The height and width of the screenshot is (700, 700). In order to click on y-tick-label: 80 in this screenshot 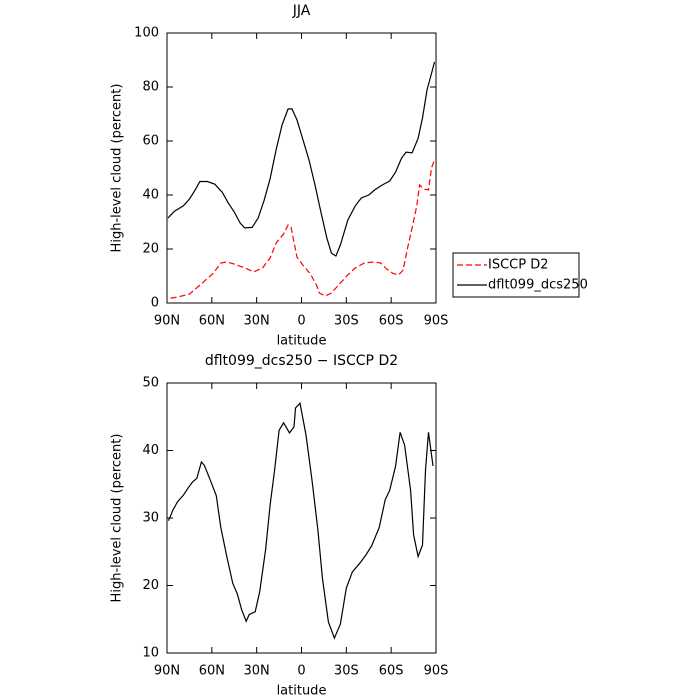, I will do `click(150, 87)`.